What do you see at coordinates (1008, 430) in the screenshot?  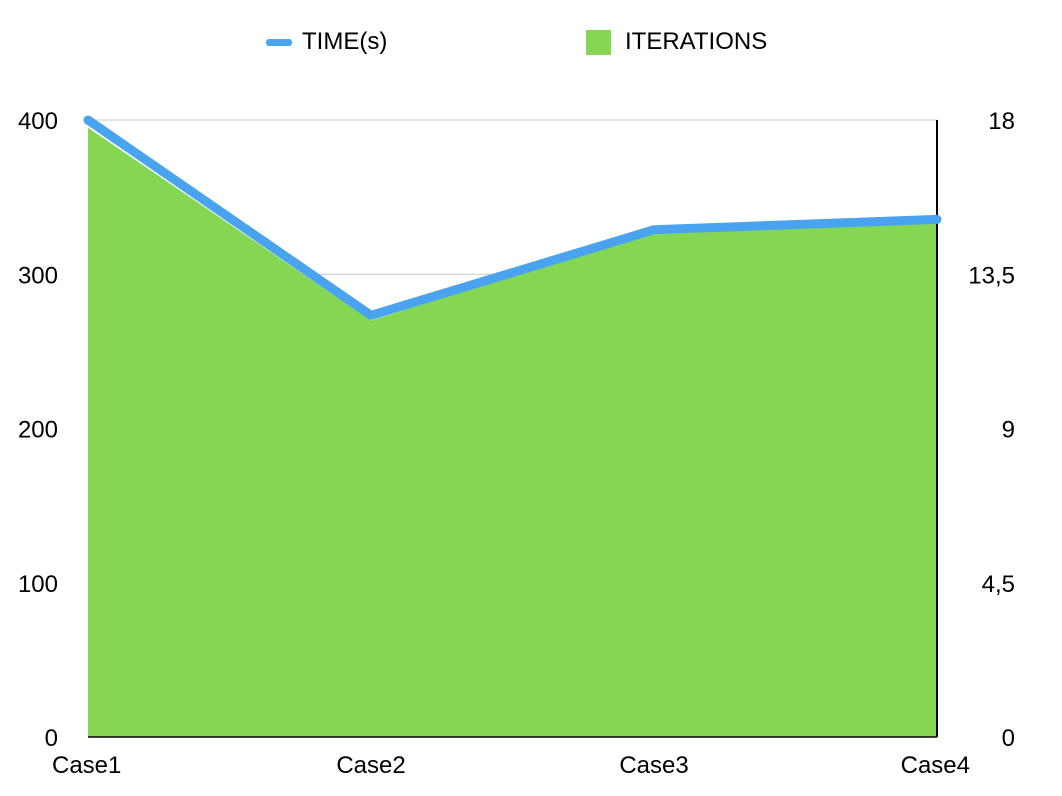 I see `right-tick-label: 9` at bounding box center [1008, 430].